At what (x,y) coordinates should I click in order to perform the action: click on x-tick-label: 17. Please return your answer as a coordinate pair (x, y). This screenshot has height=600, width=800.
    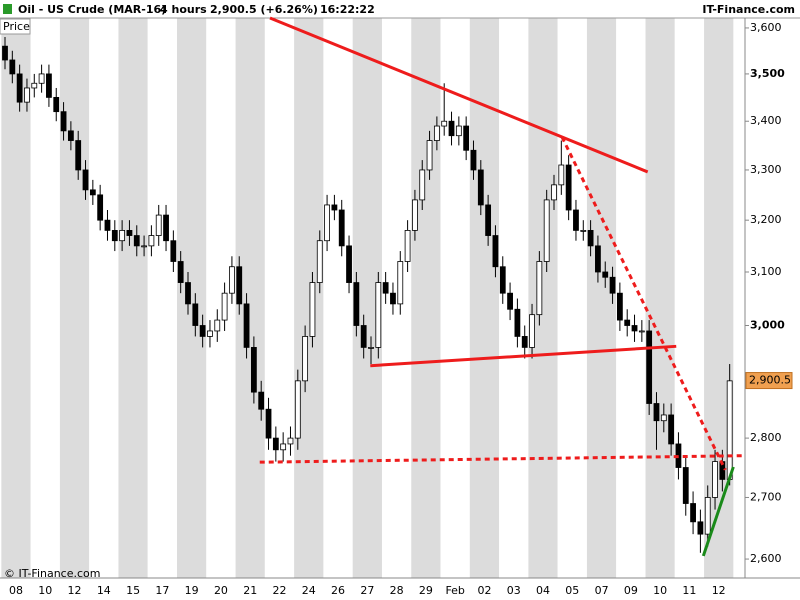
    Looking at the image, I should click on (162, 590).